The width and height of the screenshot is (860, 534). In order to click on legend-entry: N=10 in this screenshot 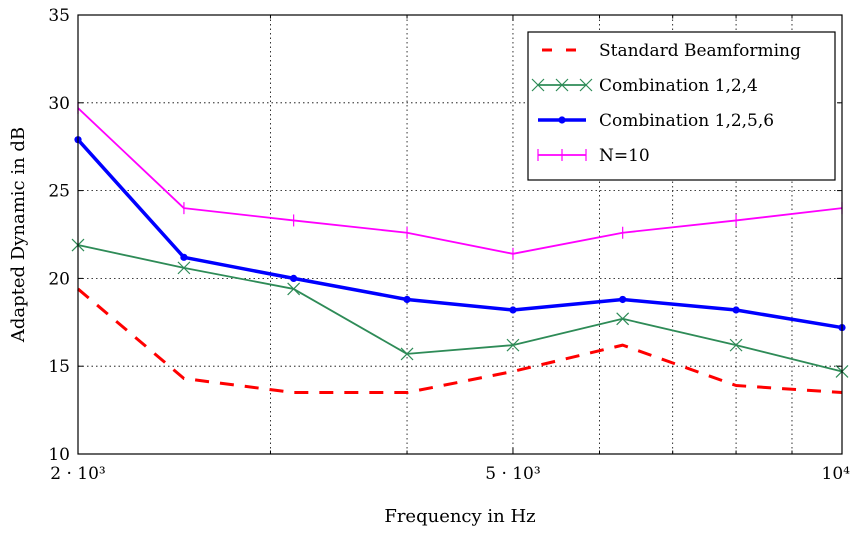, I will do `click(593, 156)`.